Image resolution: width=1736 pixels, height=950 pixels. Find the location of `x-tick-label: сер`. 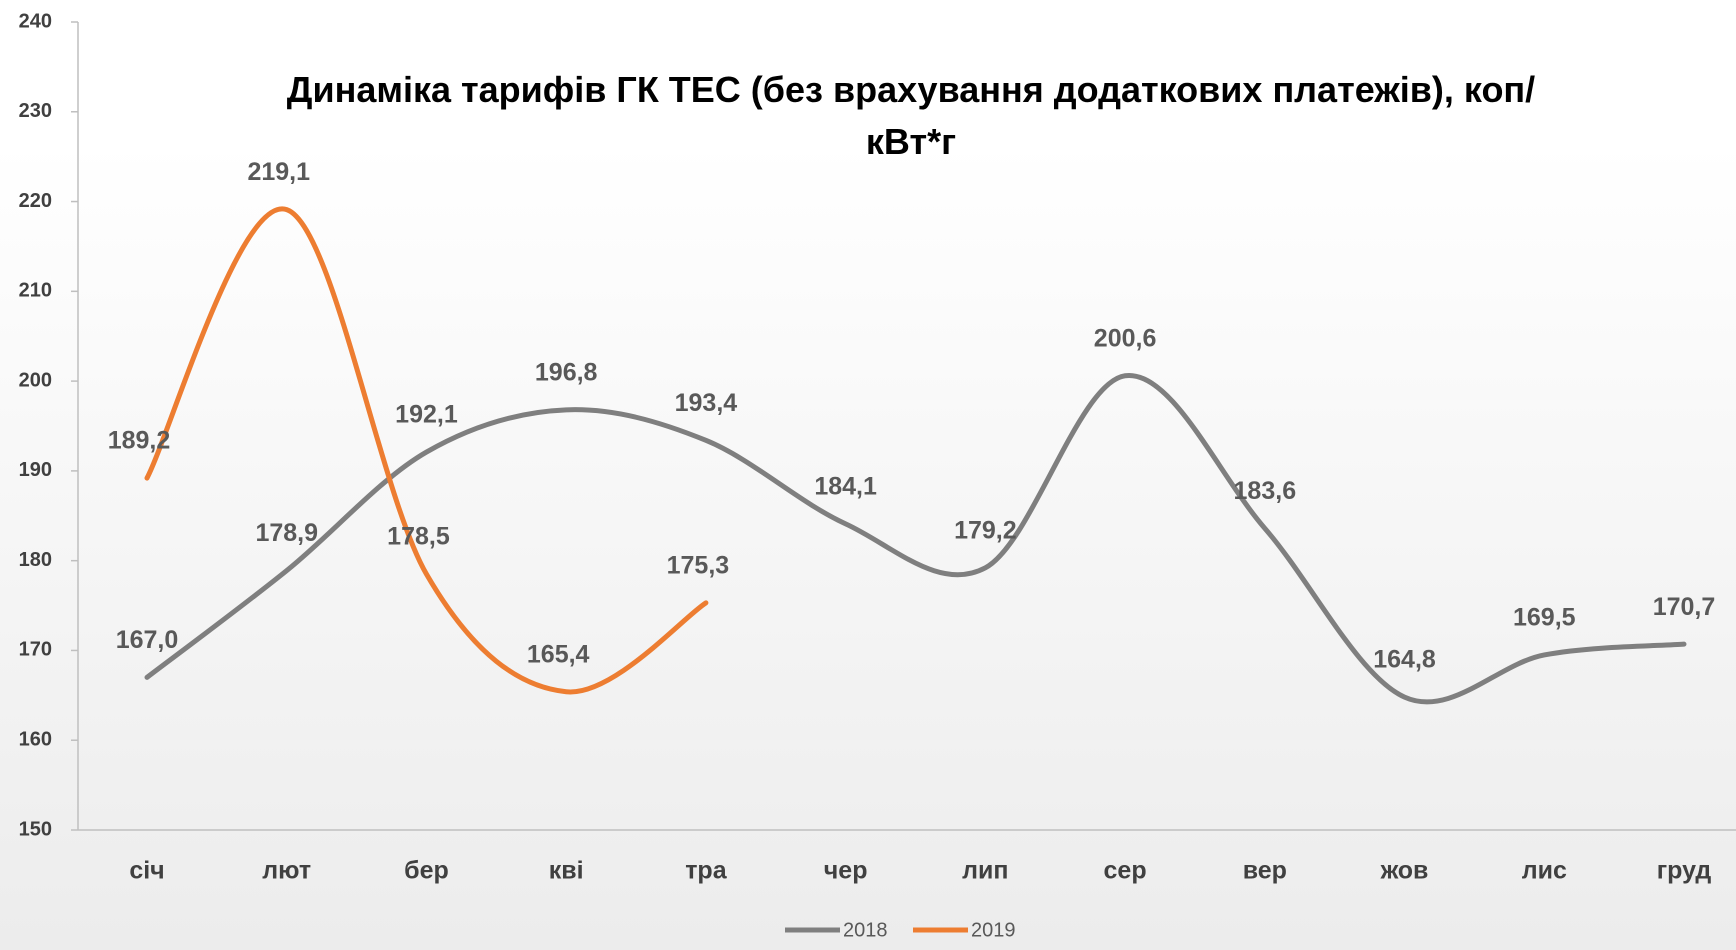

x-tick-label: сер is located at coordinates (1125, 871).